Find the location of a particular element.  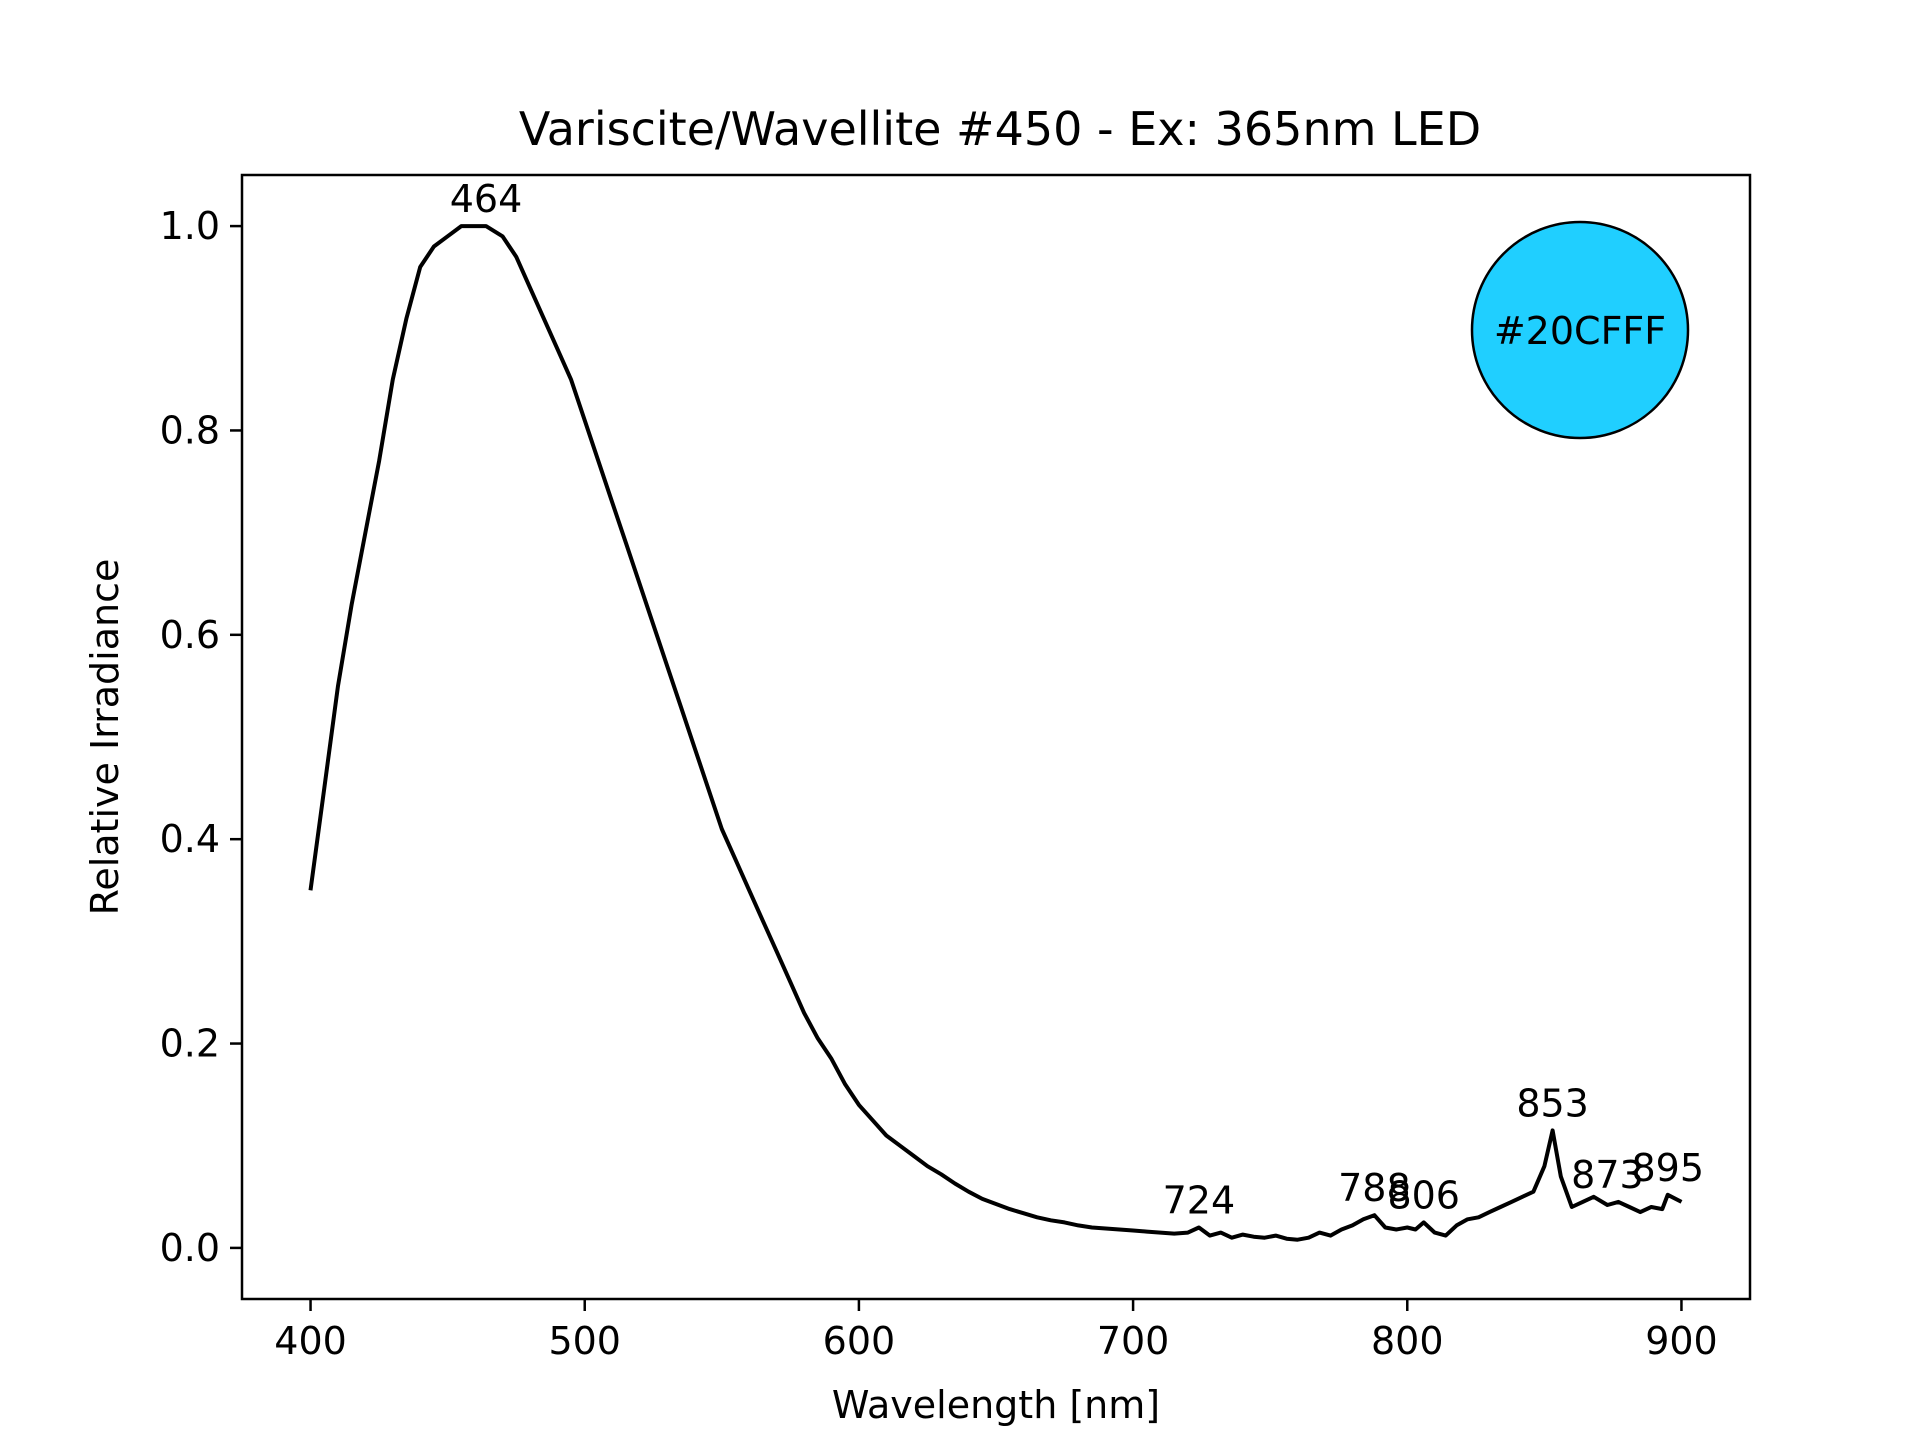

peak-label: 873 is located at coordinates (1607, 1175).